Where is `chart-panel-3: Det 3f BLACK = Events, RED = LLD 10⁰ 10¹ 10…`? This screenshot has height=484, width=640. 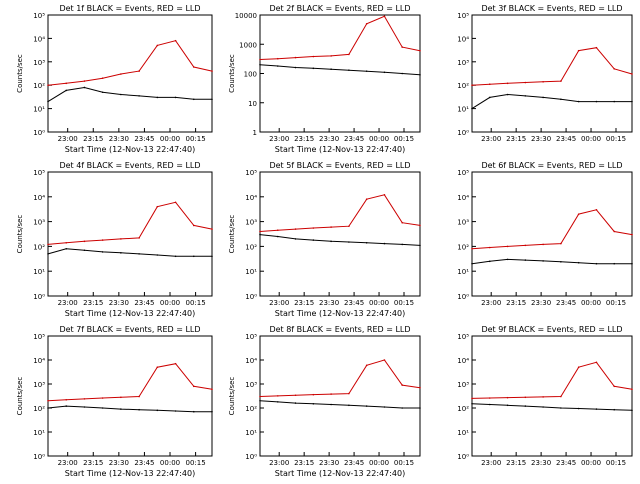
chart-panel-3: Det 3f BLACK = Events, RED = LLD 10⁰ 10¹ 10… is located at coordinates (545, 73).